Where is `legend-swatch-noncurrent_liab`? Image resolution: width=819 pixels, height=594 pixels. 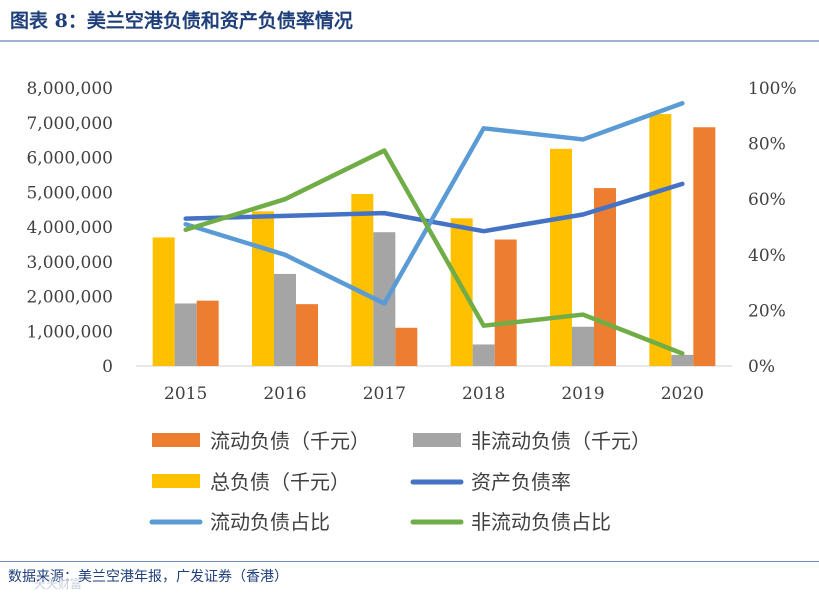
legend-swatch-noncurrent_liab is located at coordinates (437, 440).